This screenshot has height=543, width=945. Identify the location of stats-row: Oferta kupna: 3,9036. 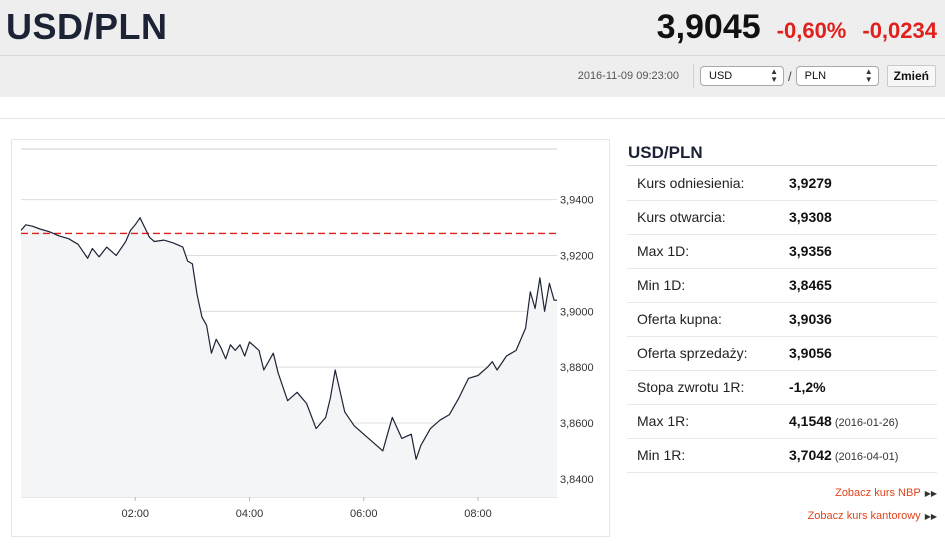
(782, 319).